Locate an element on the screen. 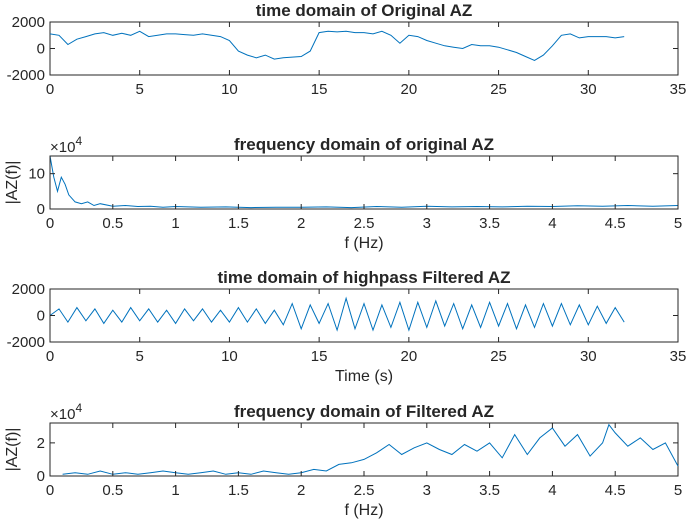 The image size is (690, 527). x-axis-label: Time (s) is located at coordinates (364, 376).